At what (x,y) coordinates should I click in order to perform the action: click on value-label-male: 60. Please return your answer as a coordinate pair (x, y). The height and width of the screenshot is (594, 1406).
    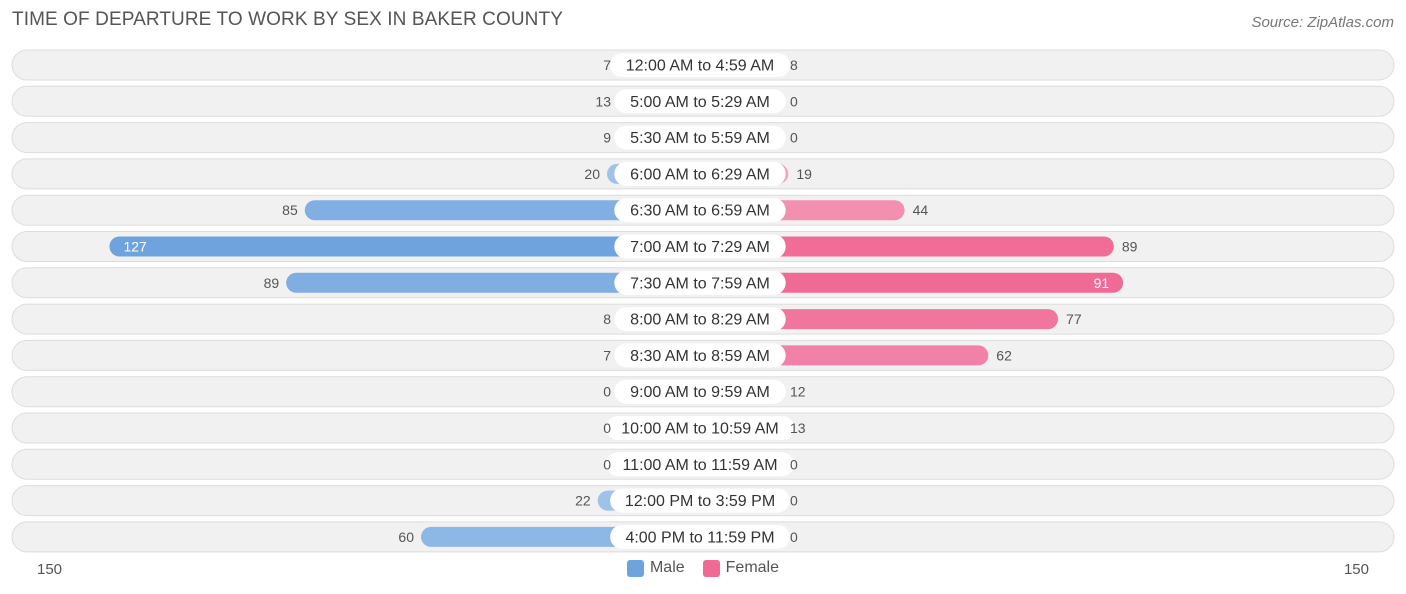
    Looking at the image, I should click on (406, 537).